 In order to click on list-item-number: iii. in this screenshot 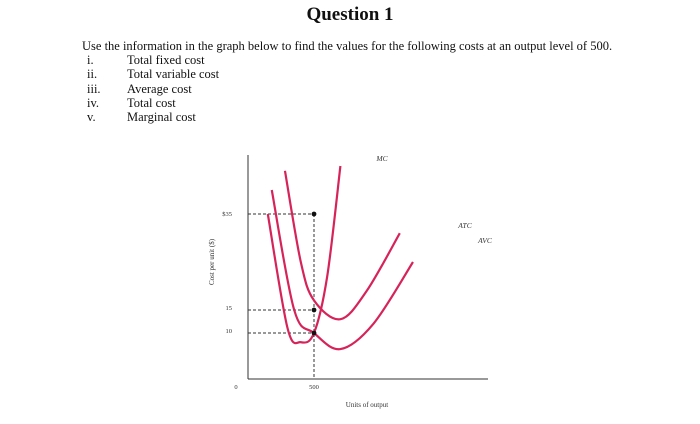, I will do `click(94, 88)`.